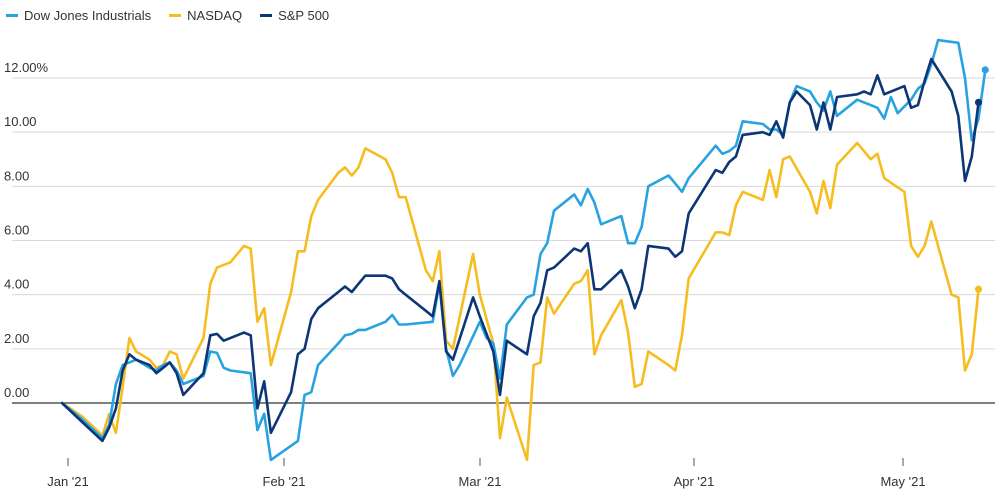 Image resolution: width=1002 pixels, height=495 pixels. What do you see at coordinates (16, 284) in the screenshot?
I see `y-tick-label: 4.00` at bounding box center [16, 284].